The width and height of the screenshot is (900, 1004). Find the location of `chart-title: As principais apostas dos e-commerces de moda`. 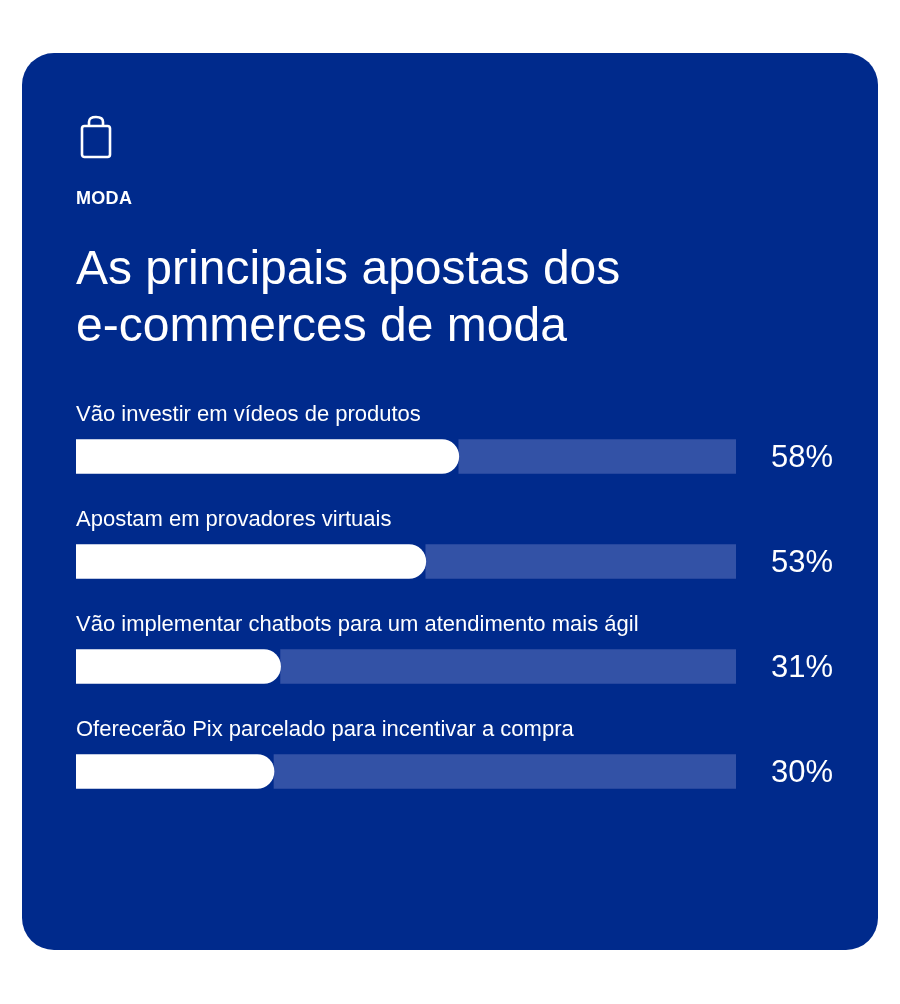

chart-title: As principais apostas dos e-commerces de moda is located at coordinates (349, 296).